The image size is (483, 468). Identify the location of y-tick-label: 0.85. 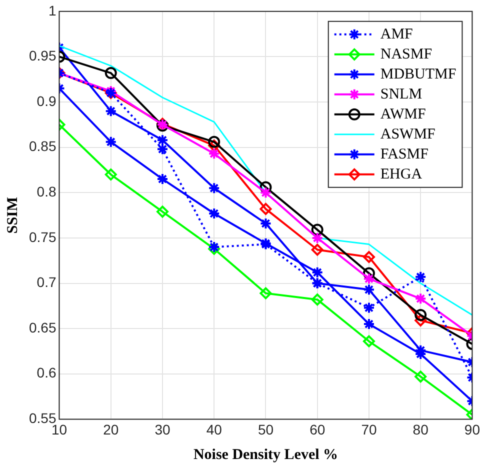
(42, 146).